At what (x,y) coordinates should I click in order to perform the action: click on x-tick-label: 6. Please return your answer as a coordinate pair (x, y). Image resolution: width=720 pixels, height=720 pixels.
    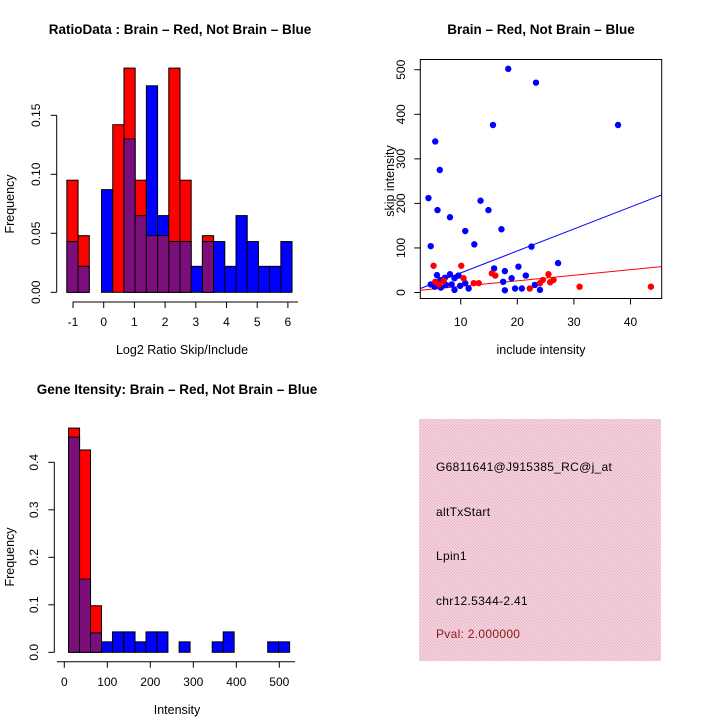
    Looking at the image, I should click on (288, 322).